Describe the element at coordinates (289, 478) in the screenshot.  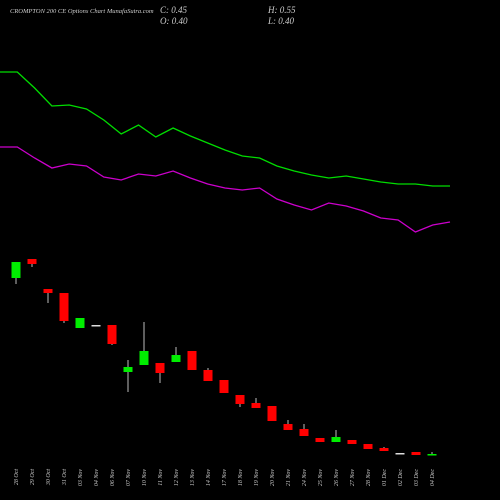
I see `x-tick-label: 21 Nov` at that location.